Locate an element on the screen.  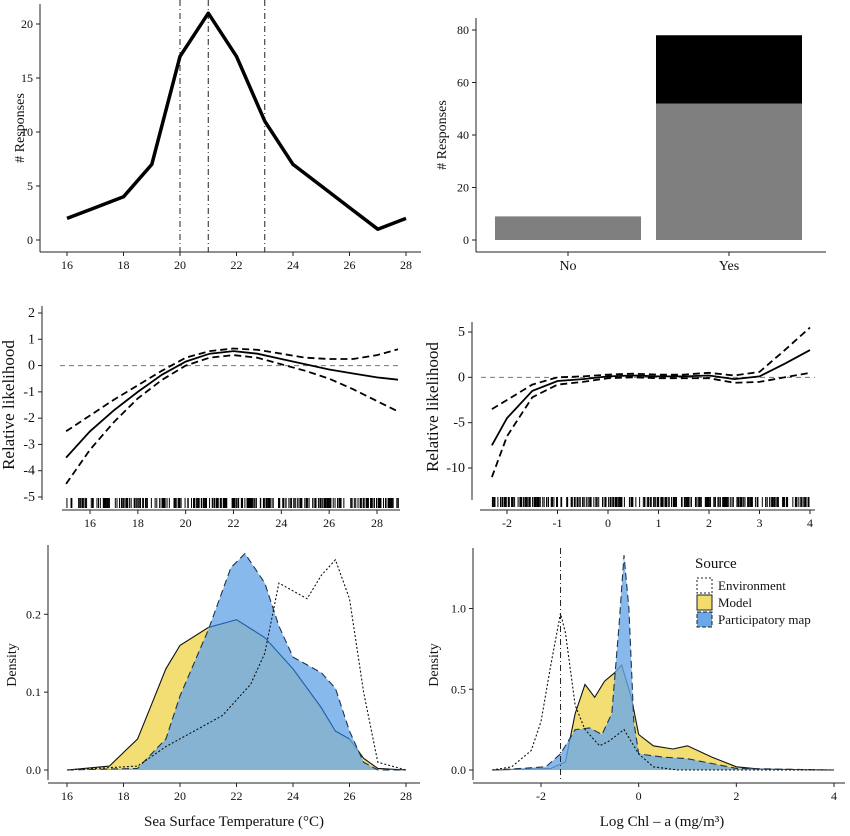
legend-title: Source is located at coordinates (716, 564).